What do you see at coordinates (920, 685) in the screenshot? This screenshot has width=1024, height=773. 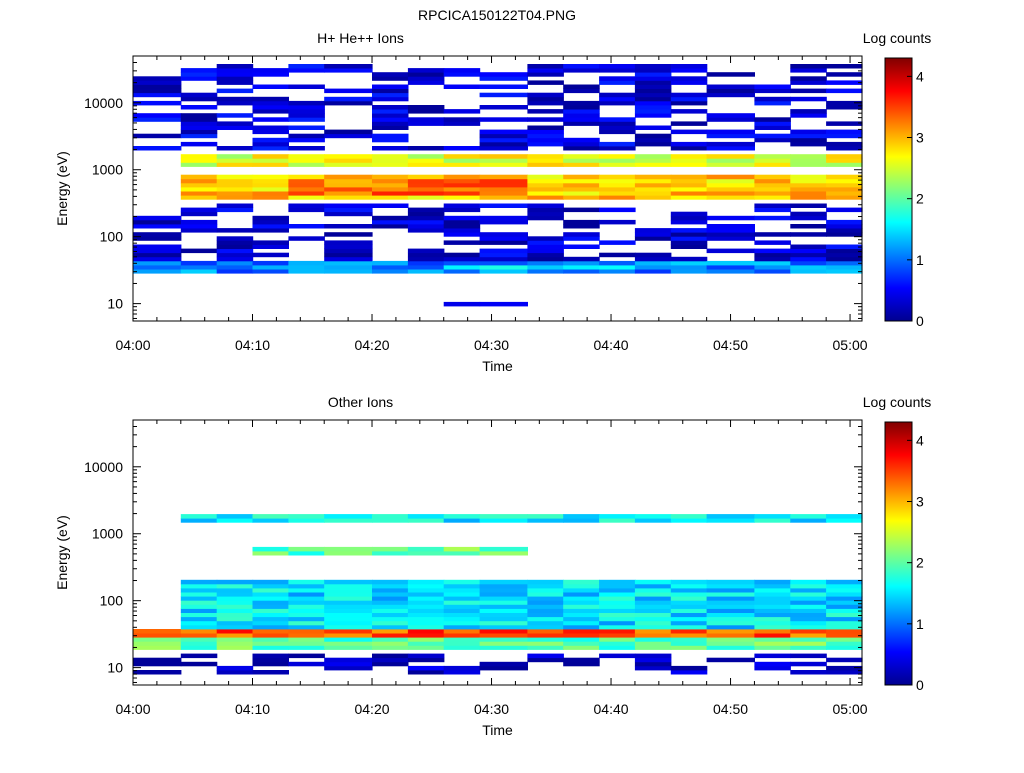 I see `colorbar-tick-label: 0` at bounding box center [920, 685].